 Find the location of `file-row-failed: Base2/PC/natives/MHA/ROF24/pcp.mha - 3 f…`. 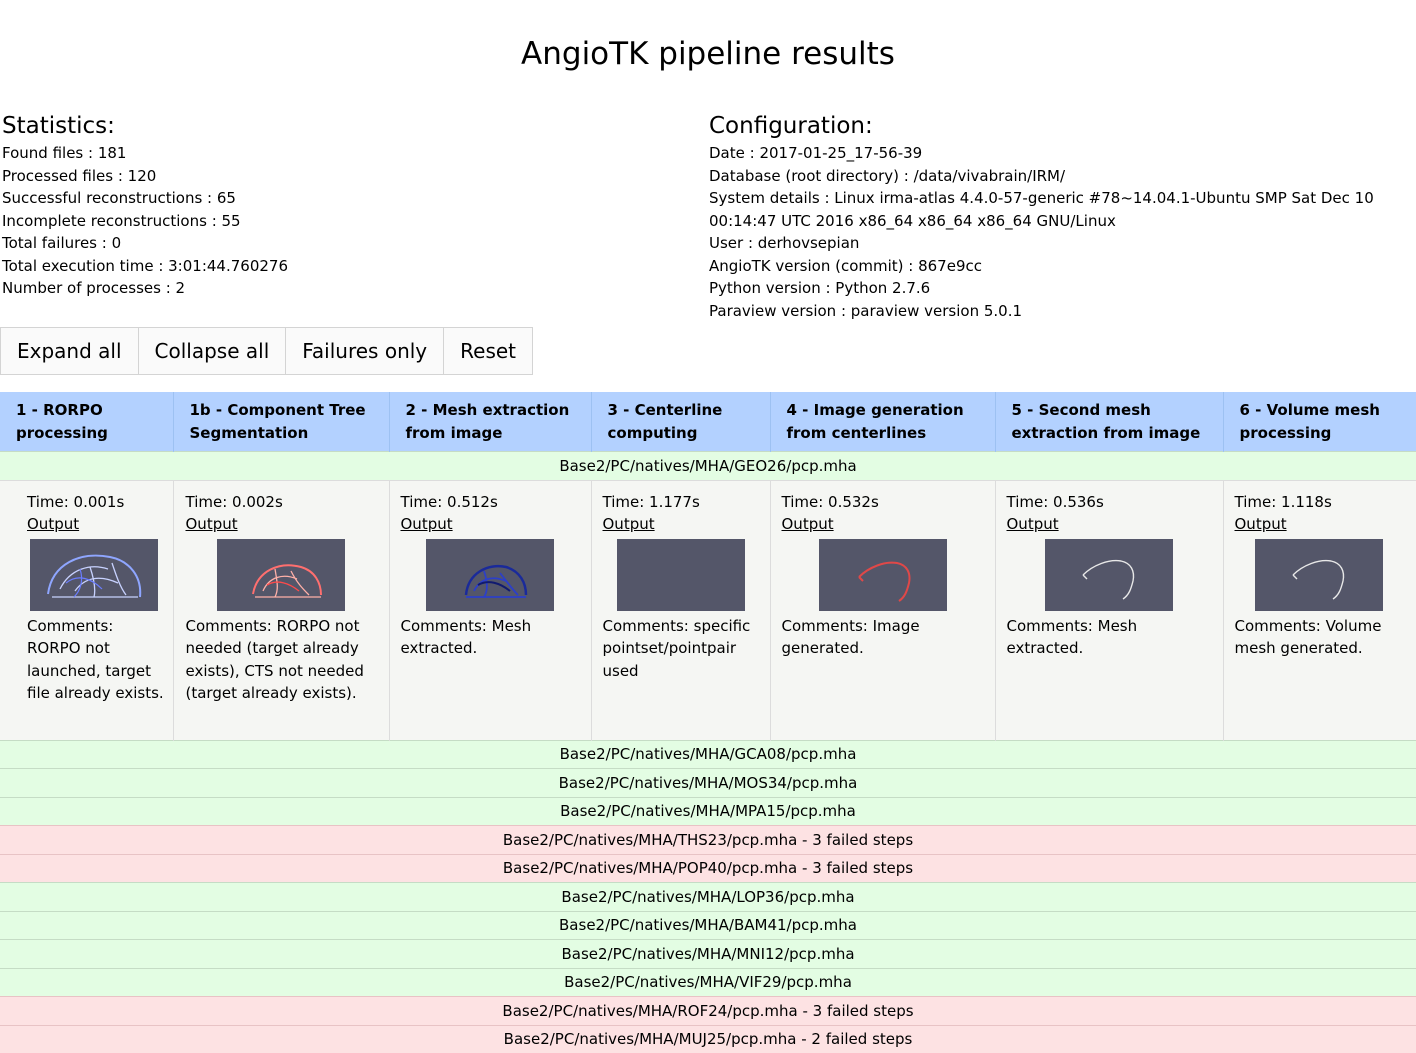

file-row-failed: Base2/PC/natives/MHA/ROF24/pcp.mha - 3 f… is located at coordinates (708, 1010).